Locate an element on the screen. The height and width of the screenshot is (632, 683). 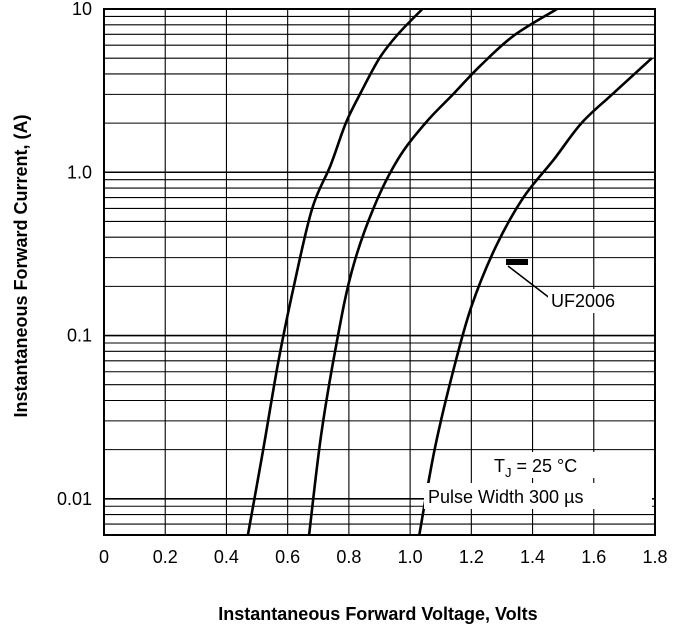
x-tick-label: 0 is located at coordinates (104, 557).